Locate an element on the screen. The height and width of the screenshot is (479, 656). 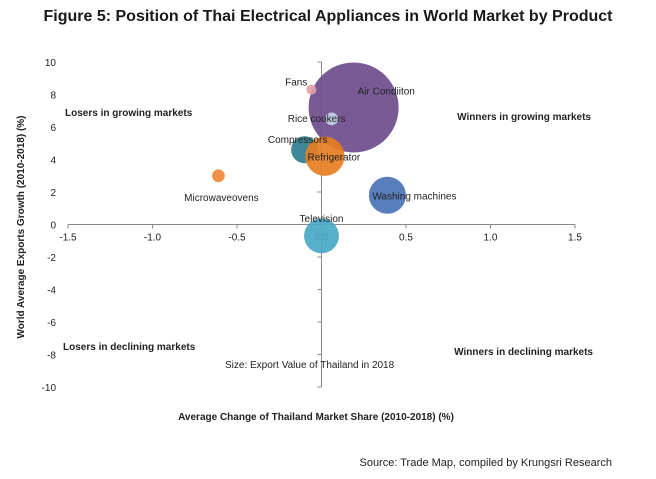
bubble-air-condition is located at coordinates (353, 107).